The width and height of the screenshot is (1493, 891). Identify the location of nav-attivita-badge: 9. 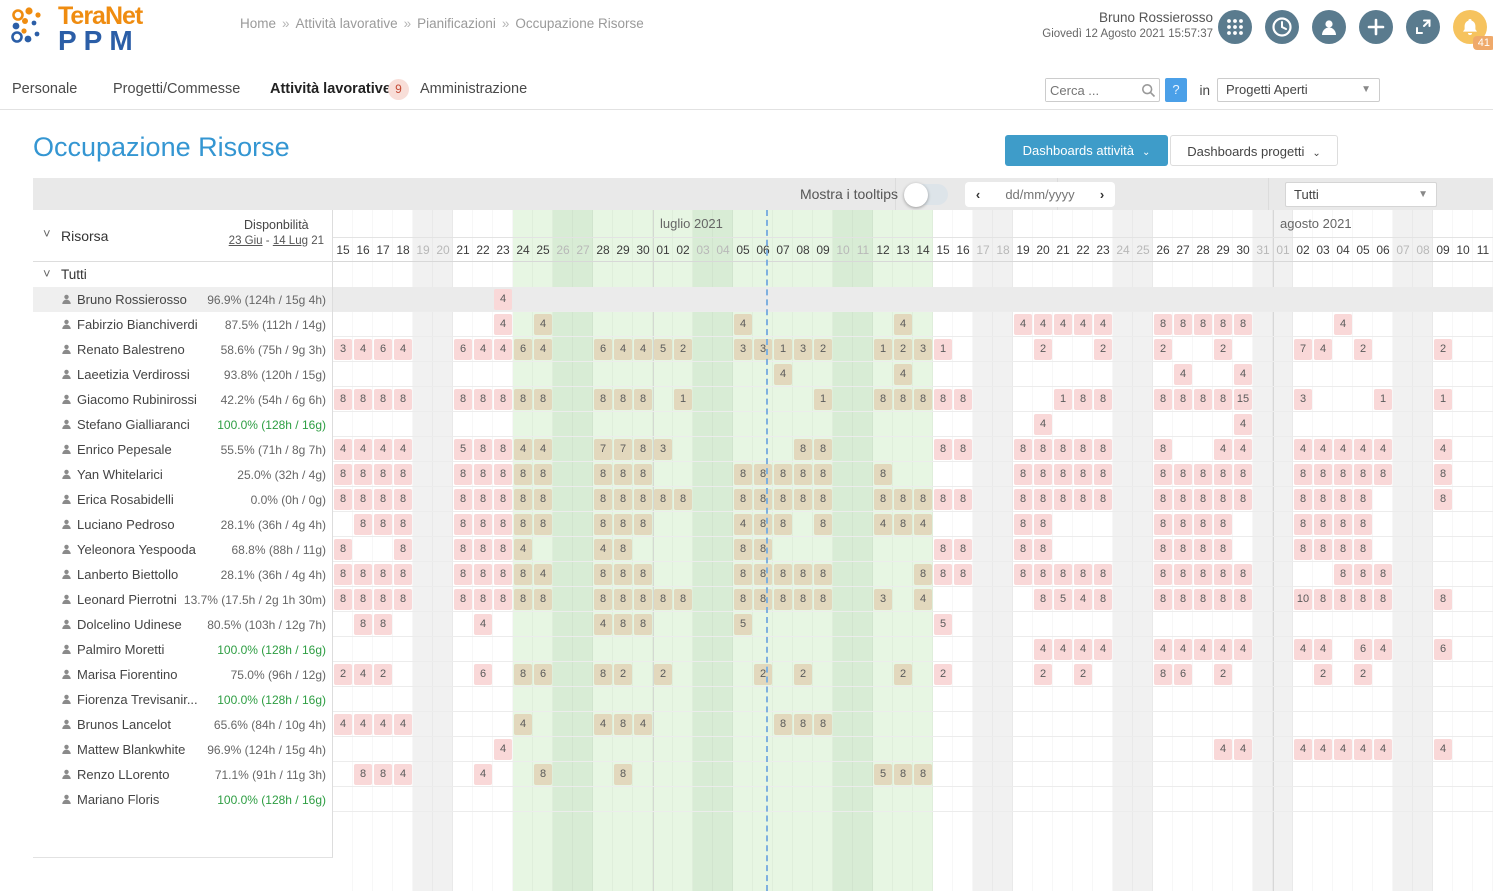
(398, 89).